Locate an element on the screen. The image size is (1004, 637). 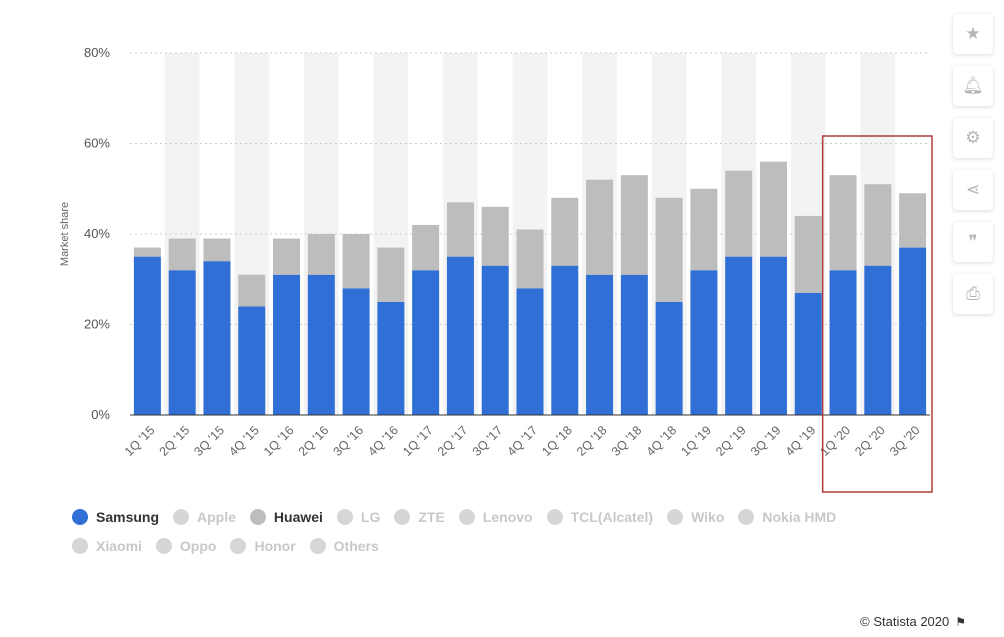
print-button: ⎙ is located at coordinates (973, 294).